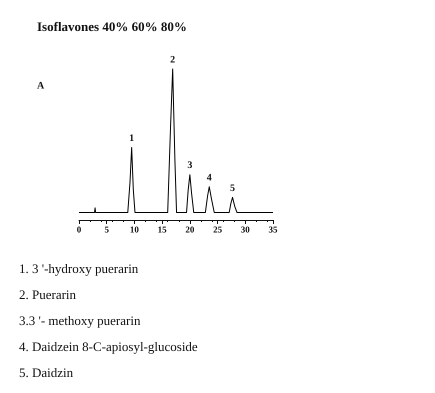  I want to click on chart-title: Isoflavones 40% 60% 80%, so click(112, 26).